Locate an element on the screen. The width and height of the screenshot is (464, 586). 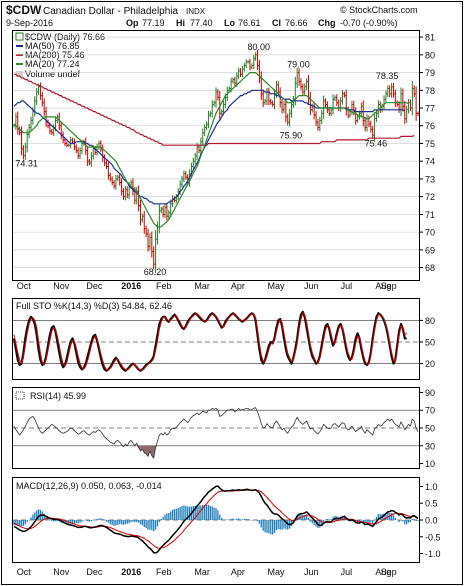
change-value: -0.70 (-0.90%) is located at coordinates (369, 23).